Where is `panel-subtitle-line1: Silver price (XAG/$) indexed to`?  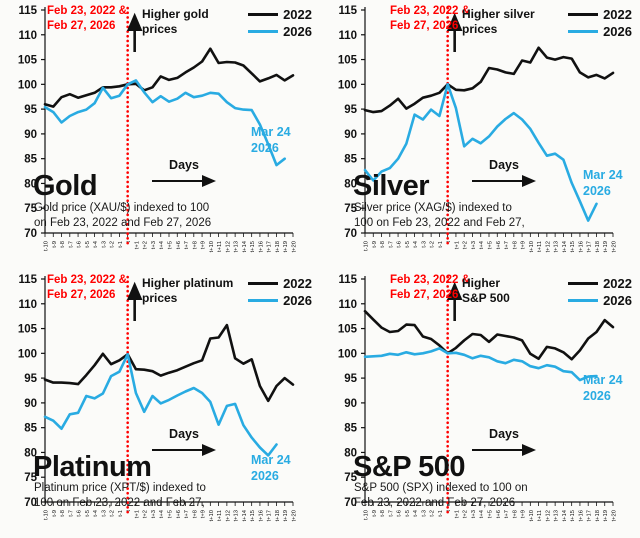 panel-subtitle-line1: Silver price (XAG/$) indexed to is located at coordinates (433, 208).